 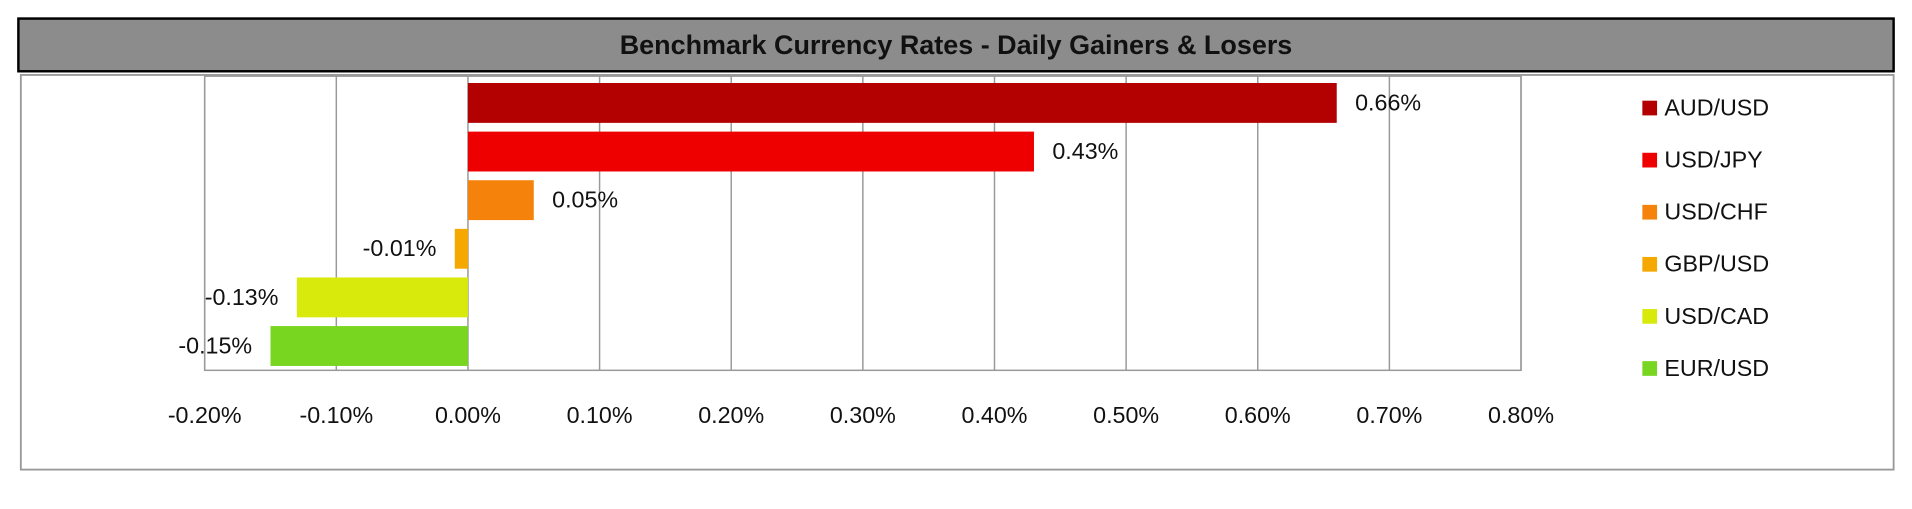 What do you see at coordinates (1389, 415) in the screenshot?
I see `x-tick-label: 0.70%` at bounding box center [1389, 415].